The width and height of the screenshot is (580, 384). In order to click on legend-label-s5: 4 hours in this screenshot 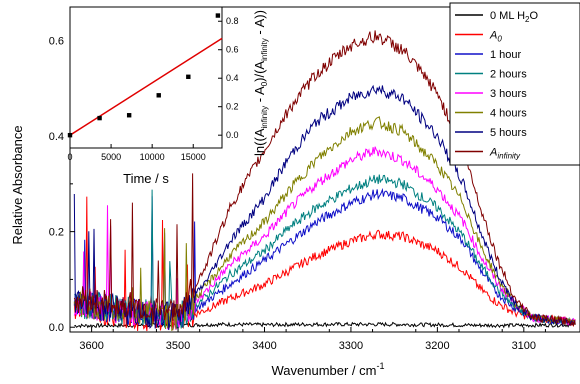, I will do `click(508, 114)`.